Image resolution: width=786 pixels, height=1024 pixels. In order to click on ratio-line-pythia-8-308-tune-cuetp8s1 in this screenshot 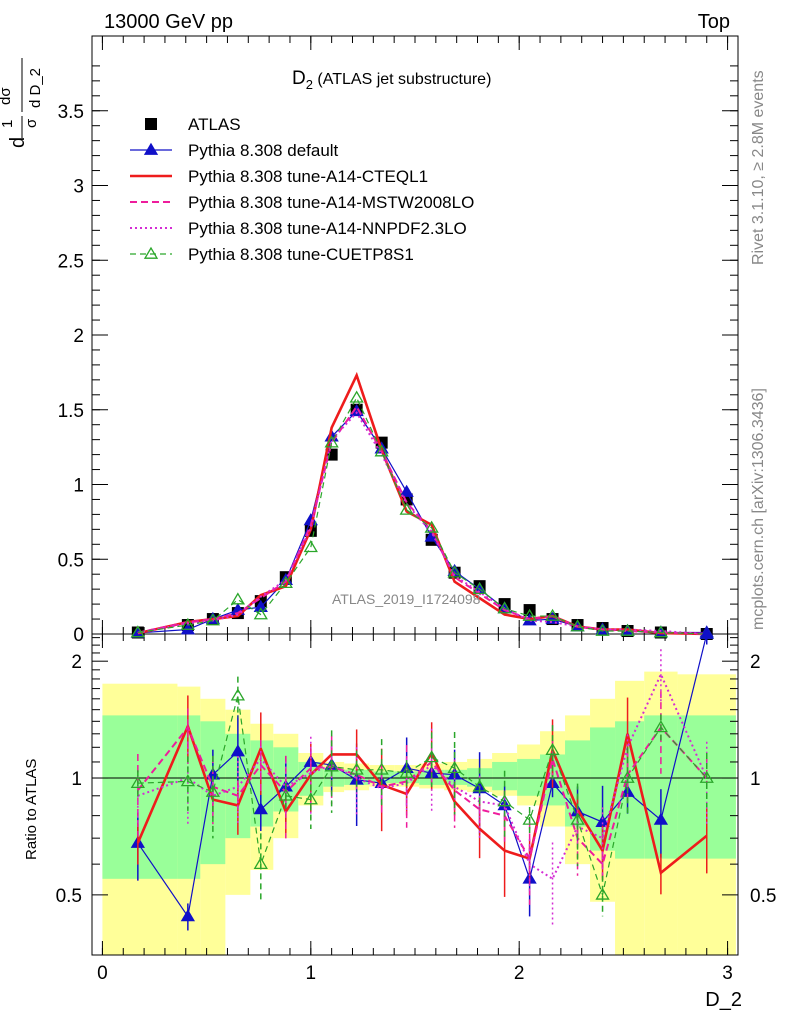, I will do `click(422, 796)`.